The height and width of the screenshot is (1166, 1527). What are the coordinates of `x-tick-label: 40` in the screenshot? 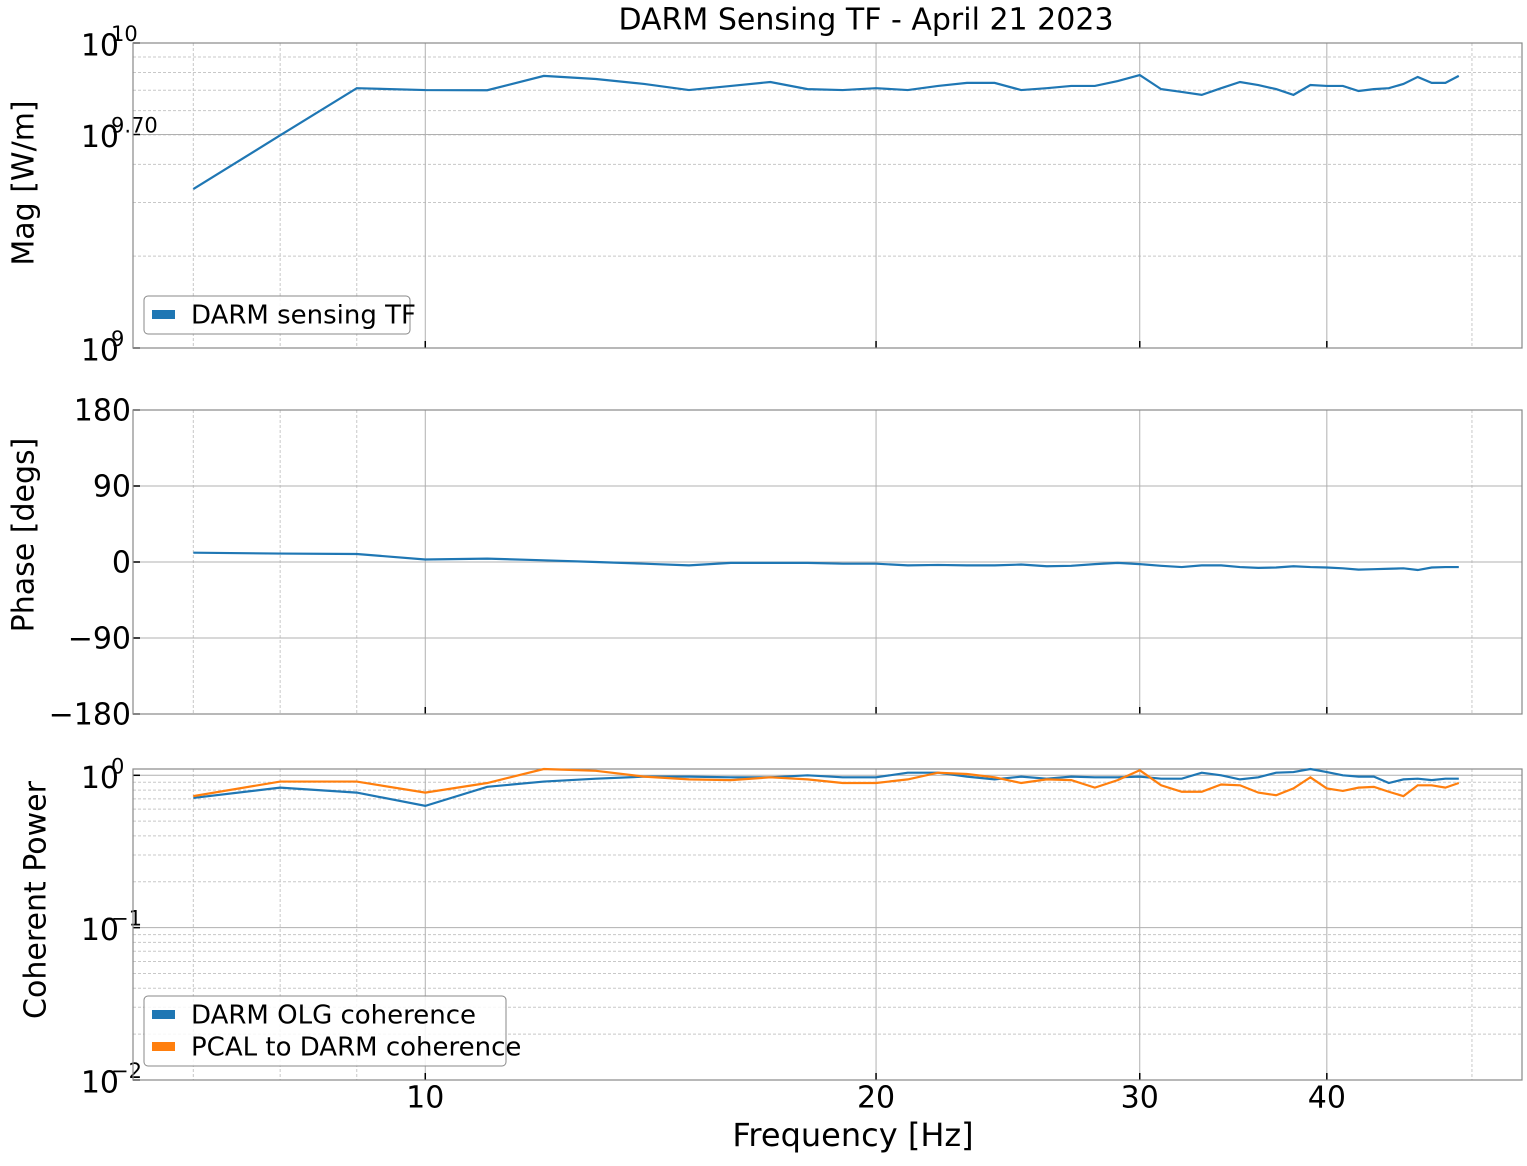 It's located at (1327, 1098).